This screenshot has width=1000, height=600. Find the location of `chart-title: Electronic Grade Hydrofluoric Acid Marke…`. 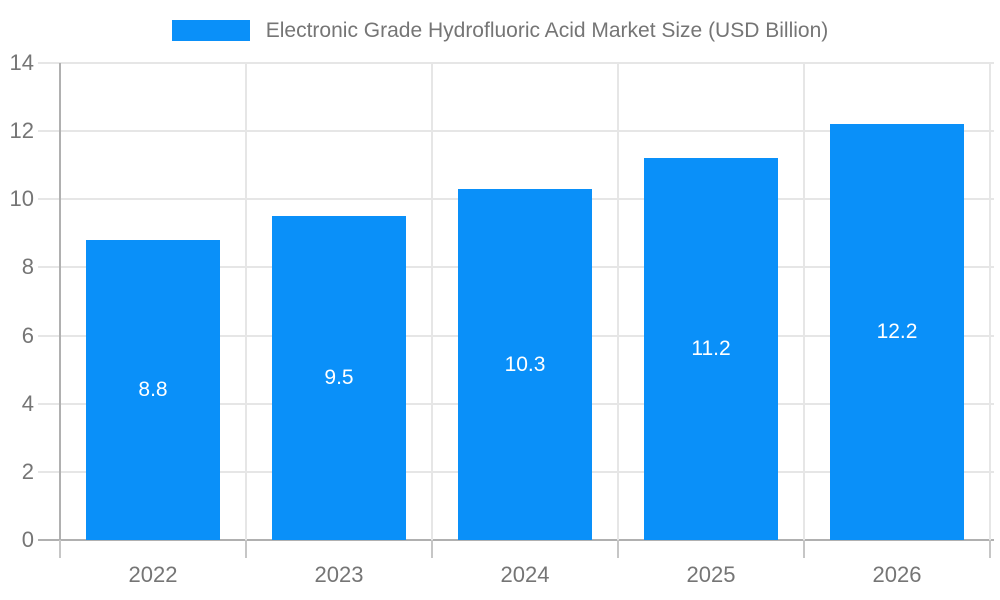

chart-title: Electronic Grade Hydrofluoric Acid Marke… is located at coordinates (547, 30).